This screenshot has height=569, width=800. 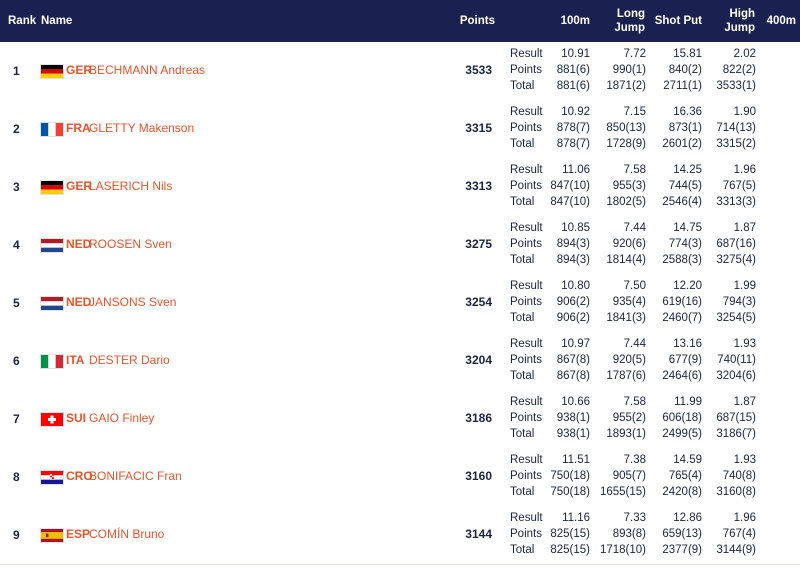 What do you see at coordinates (575, 54) in the screenshot?
I see `100m-cell: 10.91` at bounding box center [575, 54].